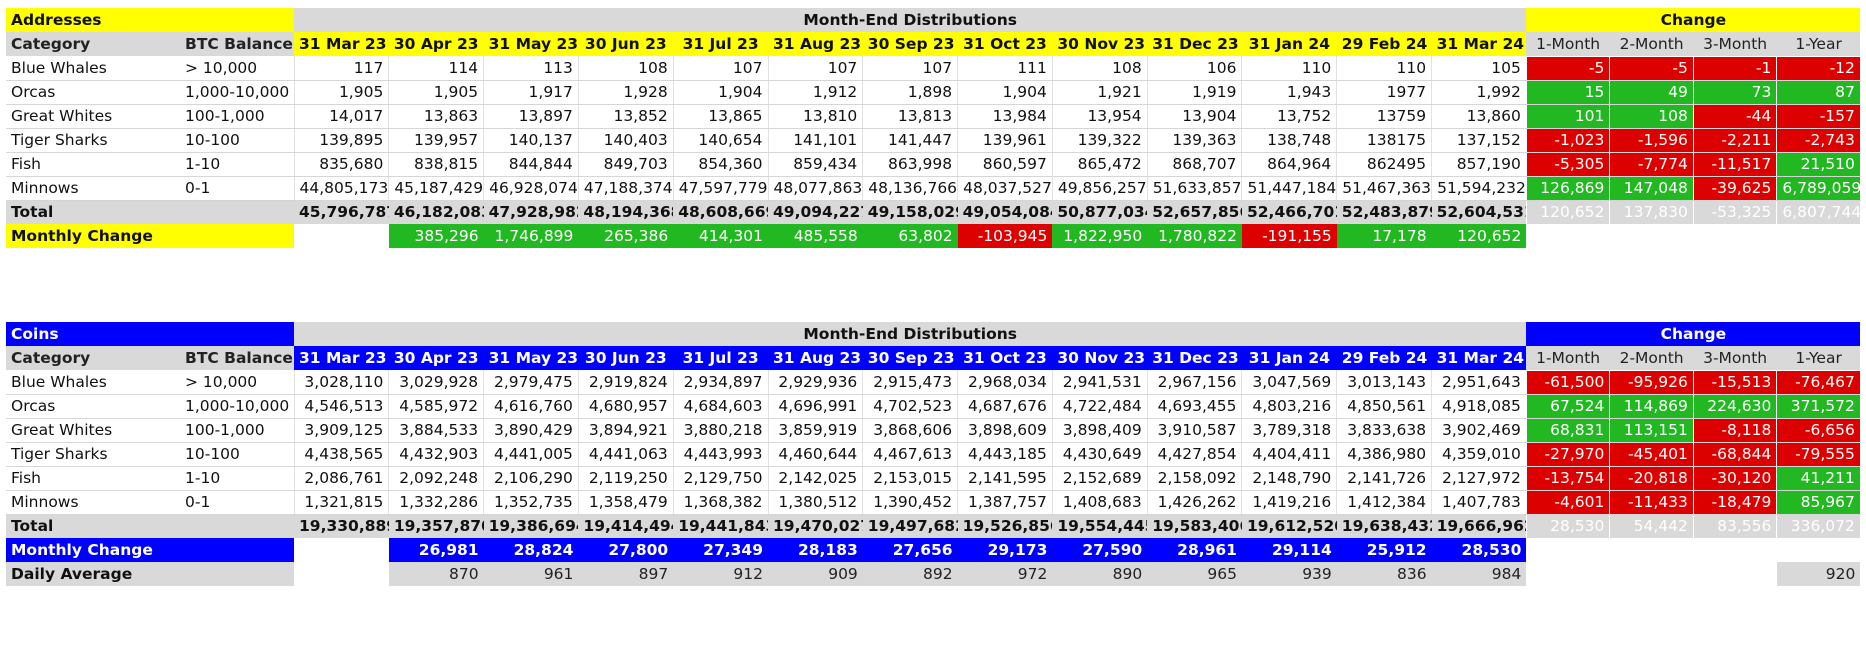 The image size is (1866, 646). Describe the element at coordinates (910, 550) in the screenshot. I see `monthly-change-cell: 27,656` at that location.